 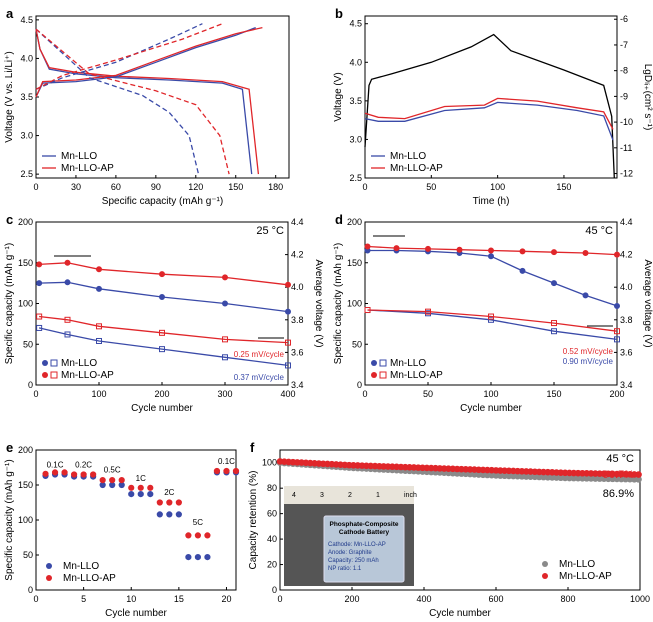 What do you see at coordinates (275, 187) in the screenshot?
I see `x-tick-label-a: 180` at bounding box center [275, 187].